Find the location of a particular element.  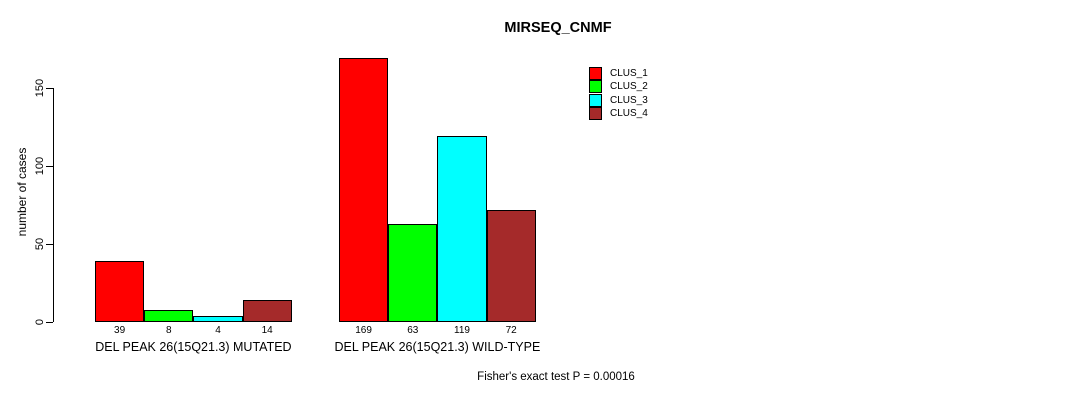

legend-label: CLUS_3 is located at coordinates (629, 100).